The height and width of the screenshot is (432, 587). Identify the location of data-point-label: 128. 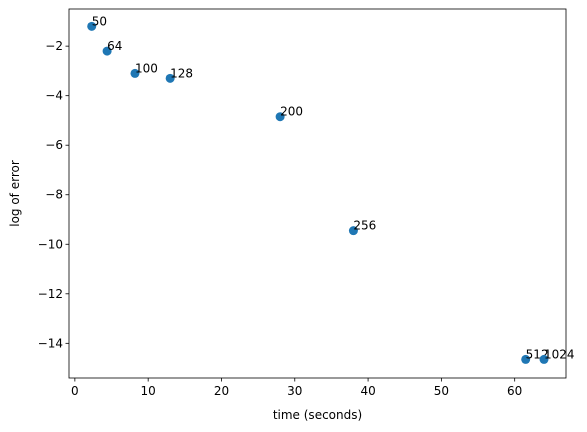
(181, 73).